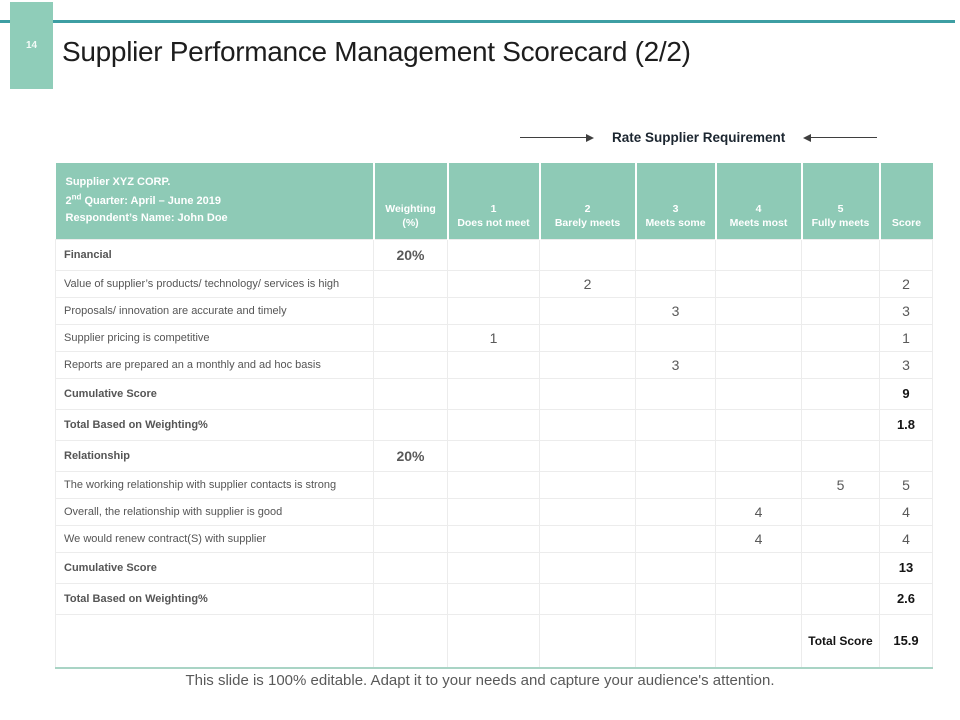 The width and height of the screenshot is (960, 720). What do you see at coordinates (214, 393) in the screenshot?
I see `row-label-cell: Cumulative Score` at bounding box center [214, 393].